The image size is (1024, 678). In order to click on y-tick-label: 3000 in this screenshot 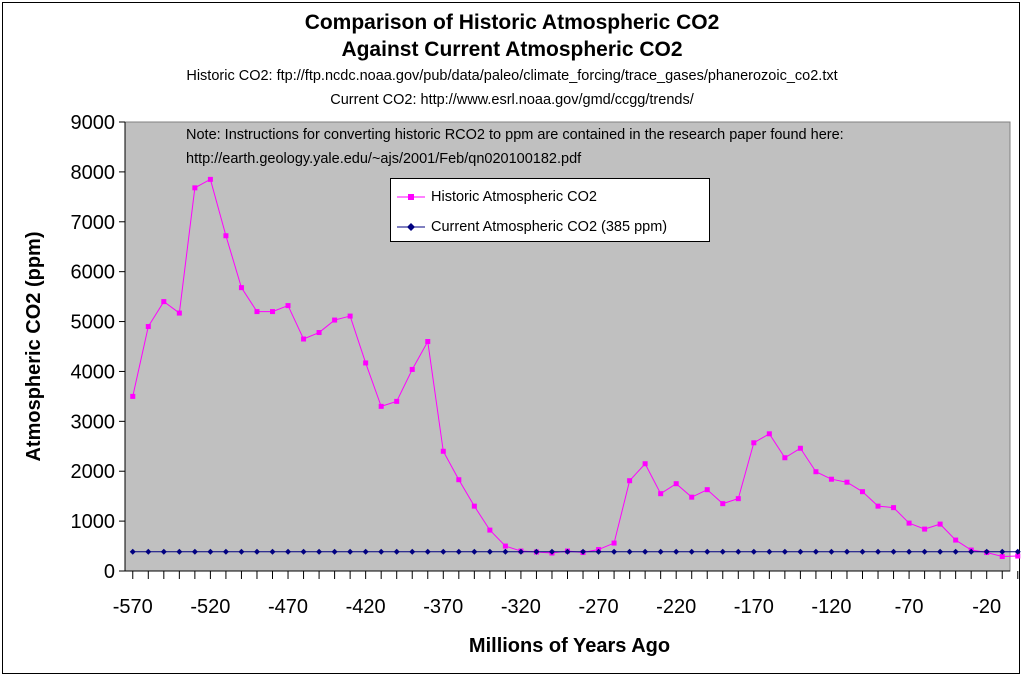, I will do `click(93, 422)`.